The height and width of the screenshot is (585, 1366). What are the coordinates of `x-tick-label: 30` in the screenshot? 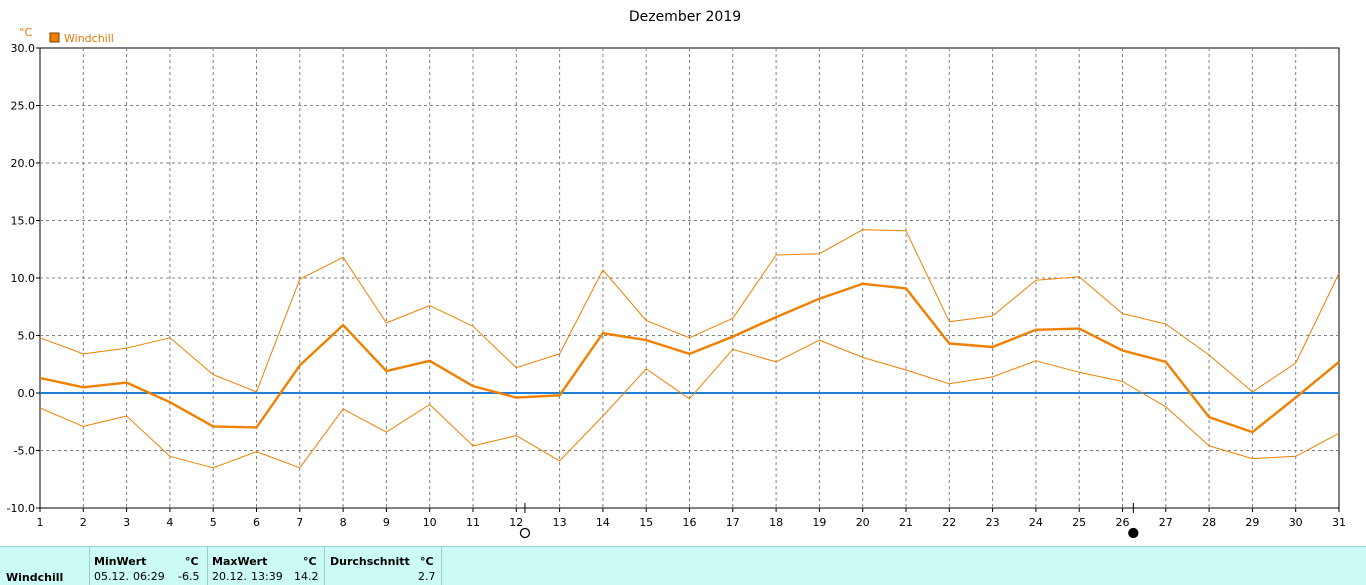 It's located at (1296, 522).